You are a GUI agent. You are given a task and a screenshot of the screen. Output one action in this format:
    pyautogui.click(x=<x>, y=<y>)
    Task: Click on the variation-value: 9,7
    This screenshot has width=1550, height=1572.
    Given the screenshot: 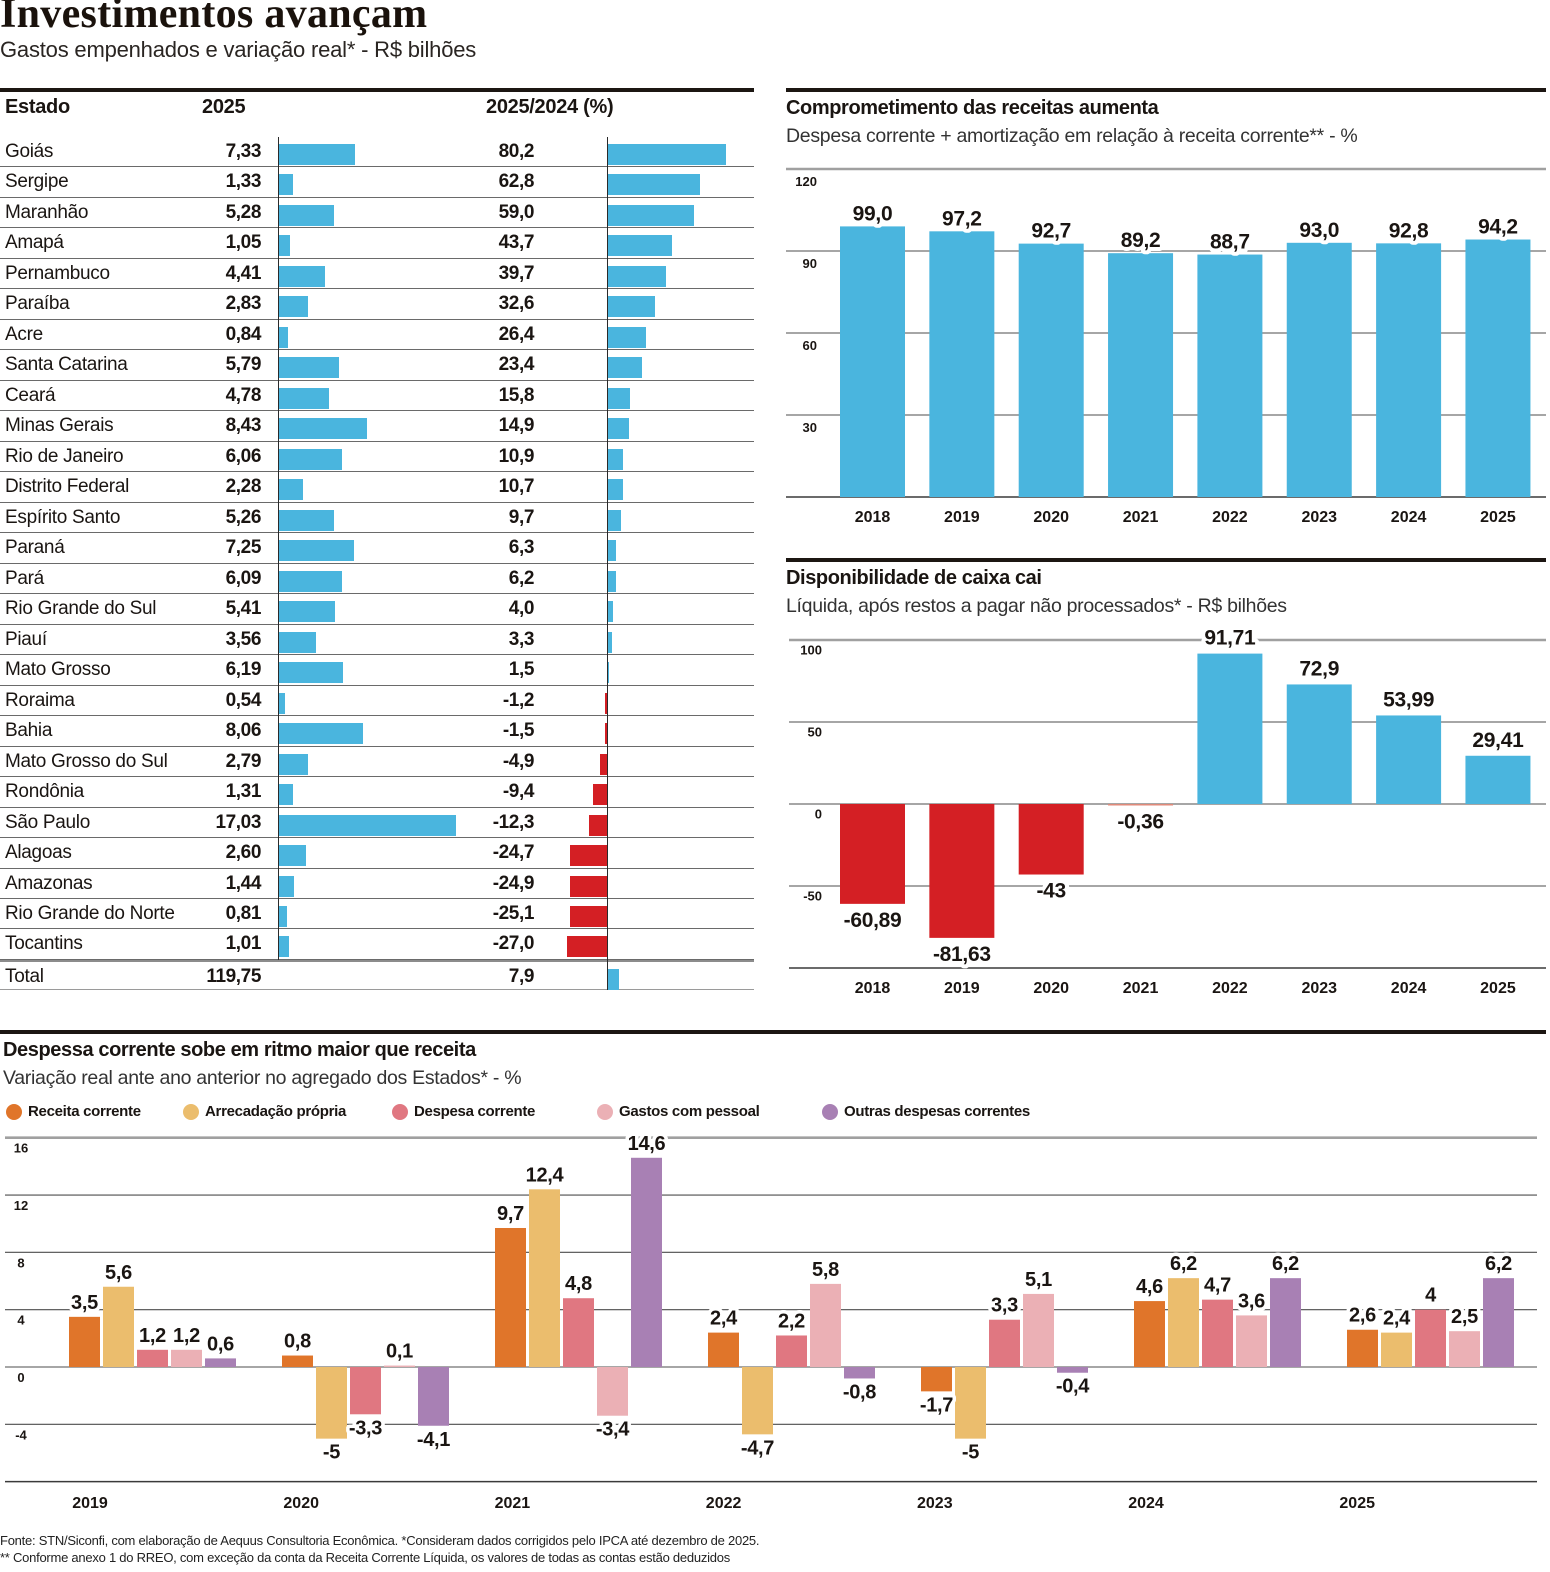 What is the action you would take?
    pyautogui.click(x=521, y=517)
    